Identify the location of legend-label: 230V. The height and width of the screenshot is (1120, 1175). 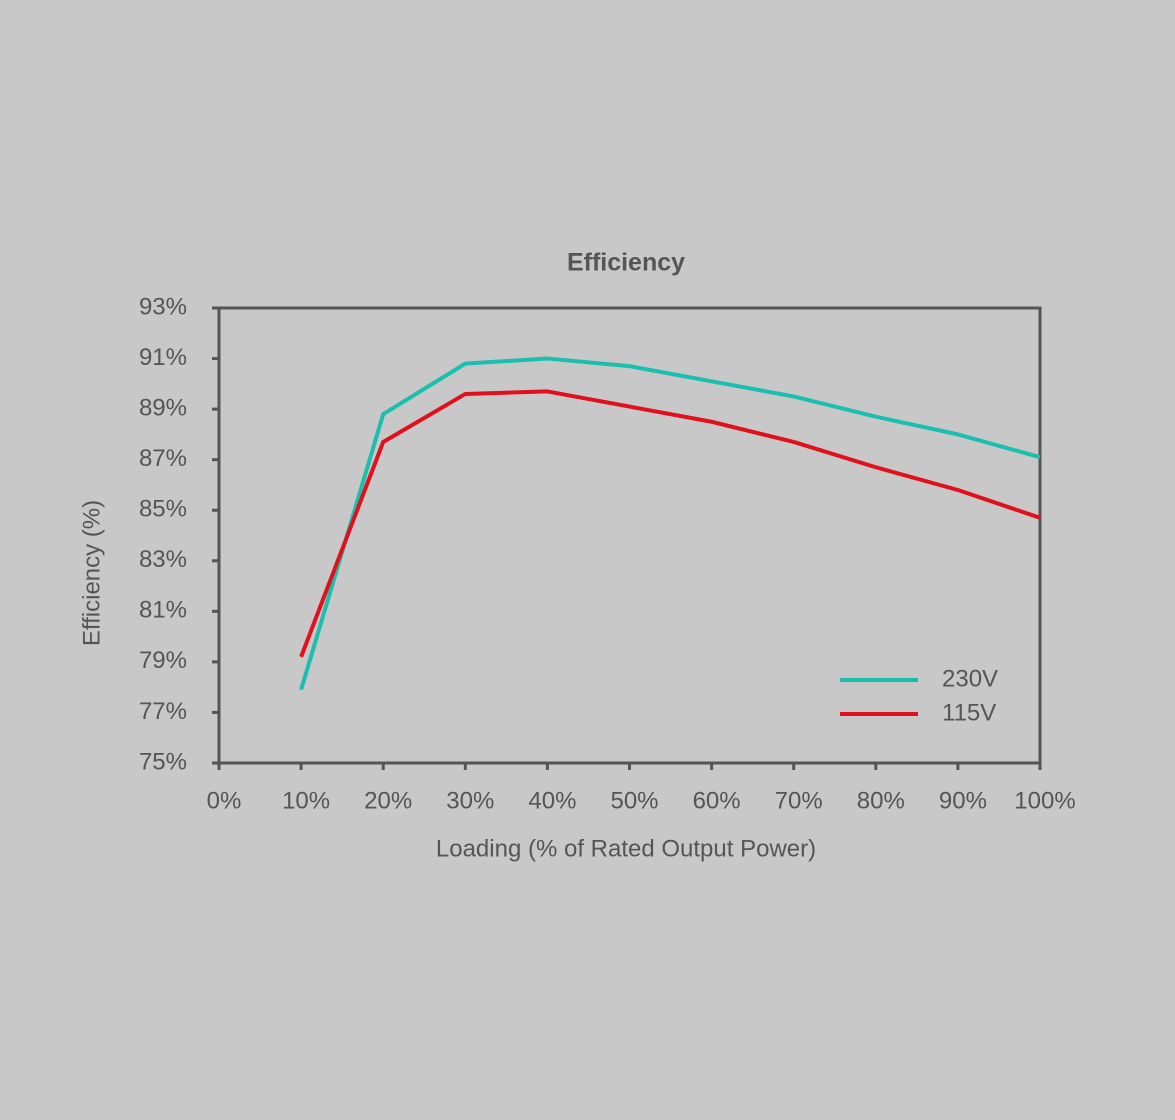
(970, 678).